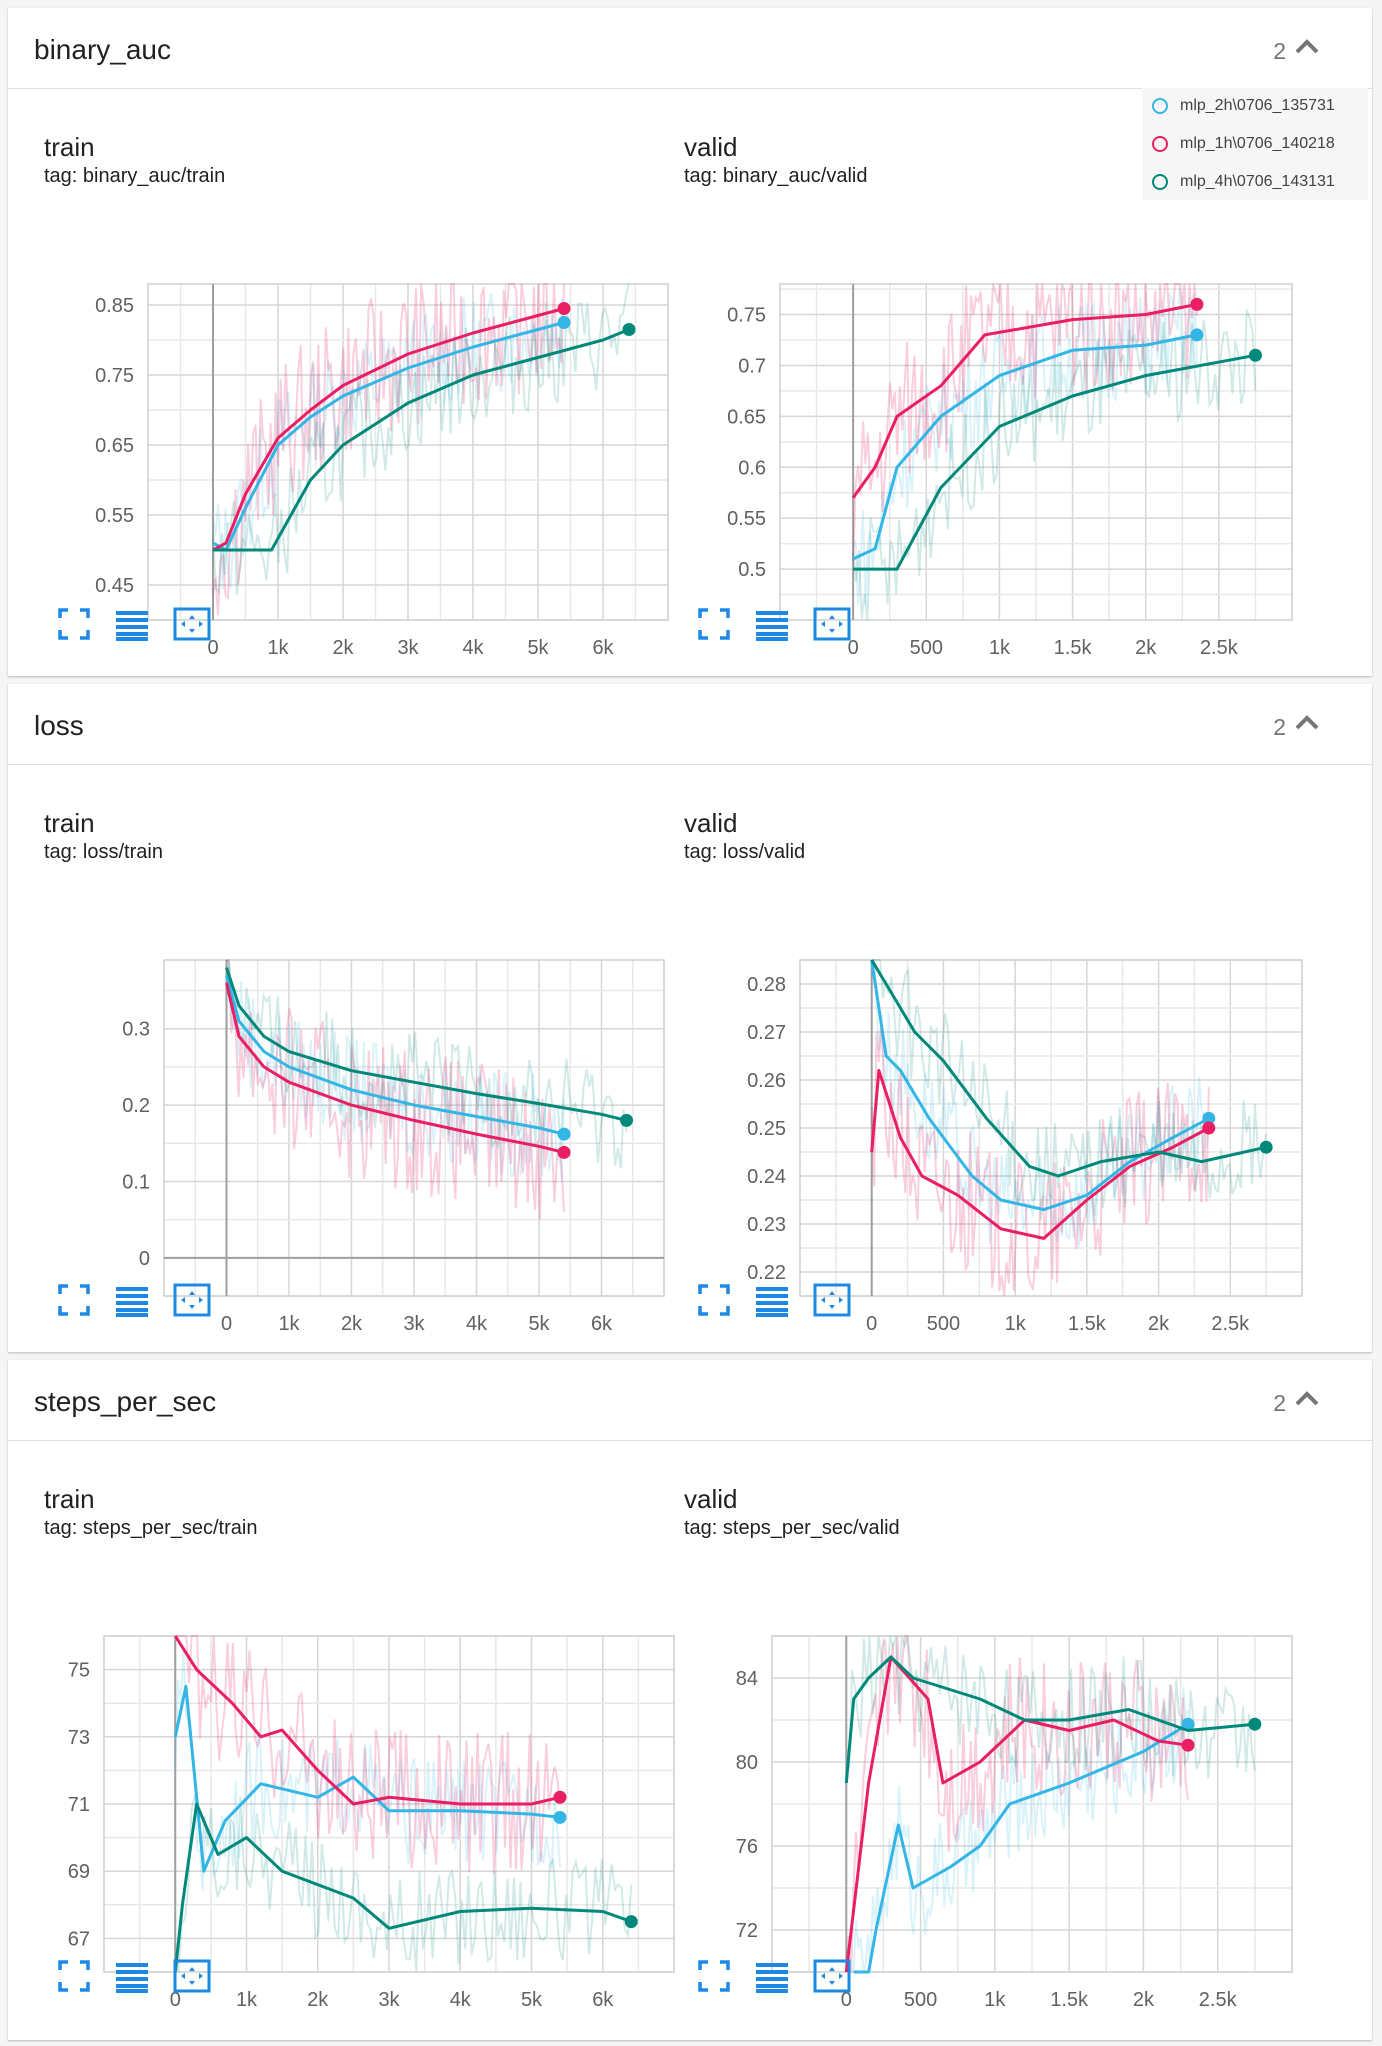 The width and height of the screenshot is (1382, 2046). What do you see at coordinates (690, 48) in the screenshot?
I see `section-header: binary_auc 2` at bounding box center [690, 48].